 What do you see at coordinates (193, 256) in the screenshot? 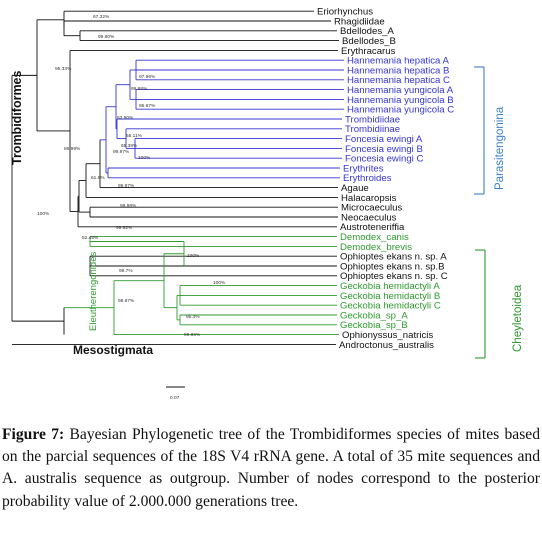
I see `node-label-demodex: 100%` at bounding box center [193, 256].